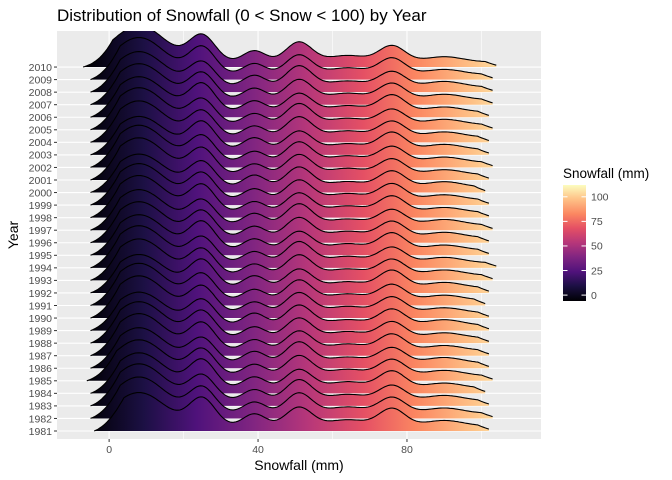 This screenshot has width=672, height=480. I want to click on y-tick-label: 1984, so click(41, 394).